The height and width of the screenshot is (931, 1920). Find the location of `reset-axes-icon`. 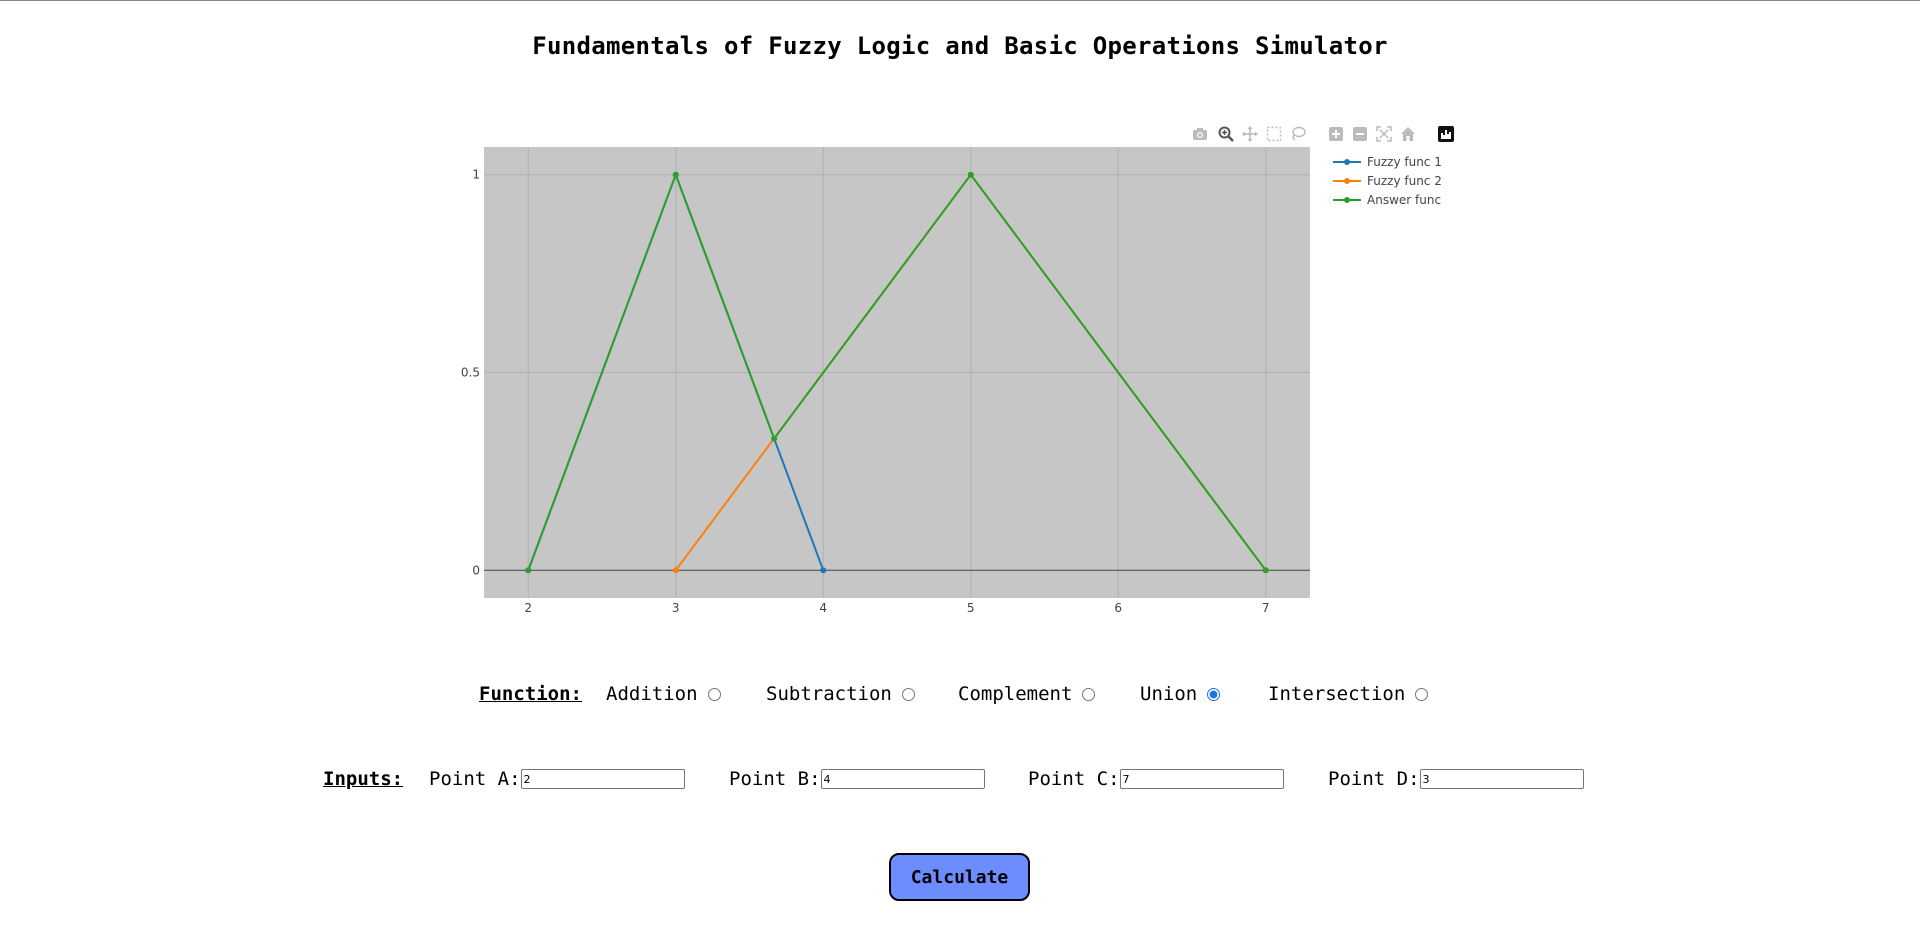

reset-axes-icon is located at coordinates (1408, 134).